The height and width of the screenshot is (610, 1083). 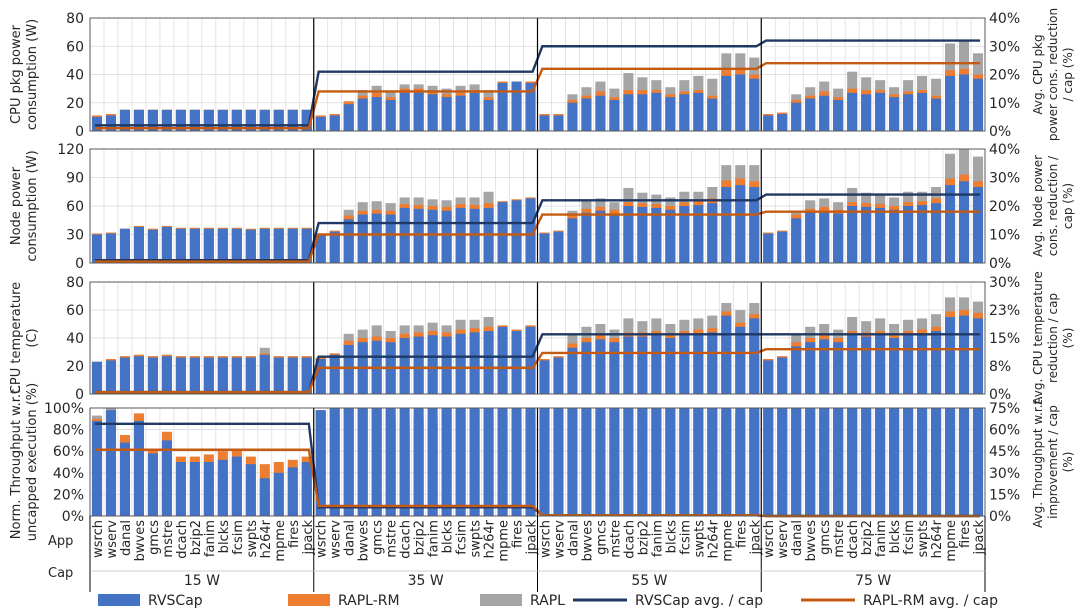 What do you see at coordinates (32, 337) in the screenshot?
I see `y-axis-label: (C)` at bounding box center [32, 337].